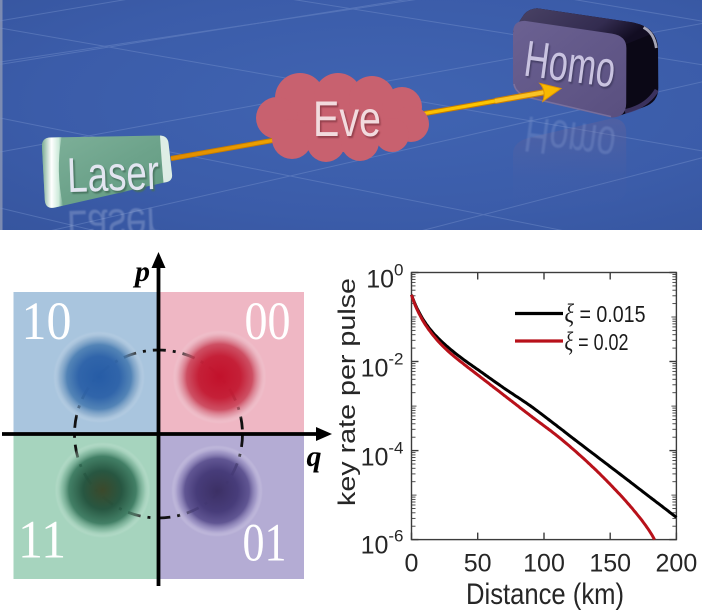 The width and height of the screenshot is (702, 614). Describe the element at coordinates (478, 564) in the screenshot. I see `svg-text: 50` at that location.